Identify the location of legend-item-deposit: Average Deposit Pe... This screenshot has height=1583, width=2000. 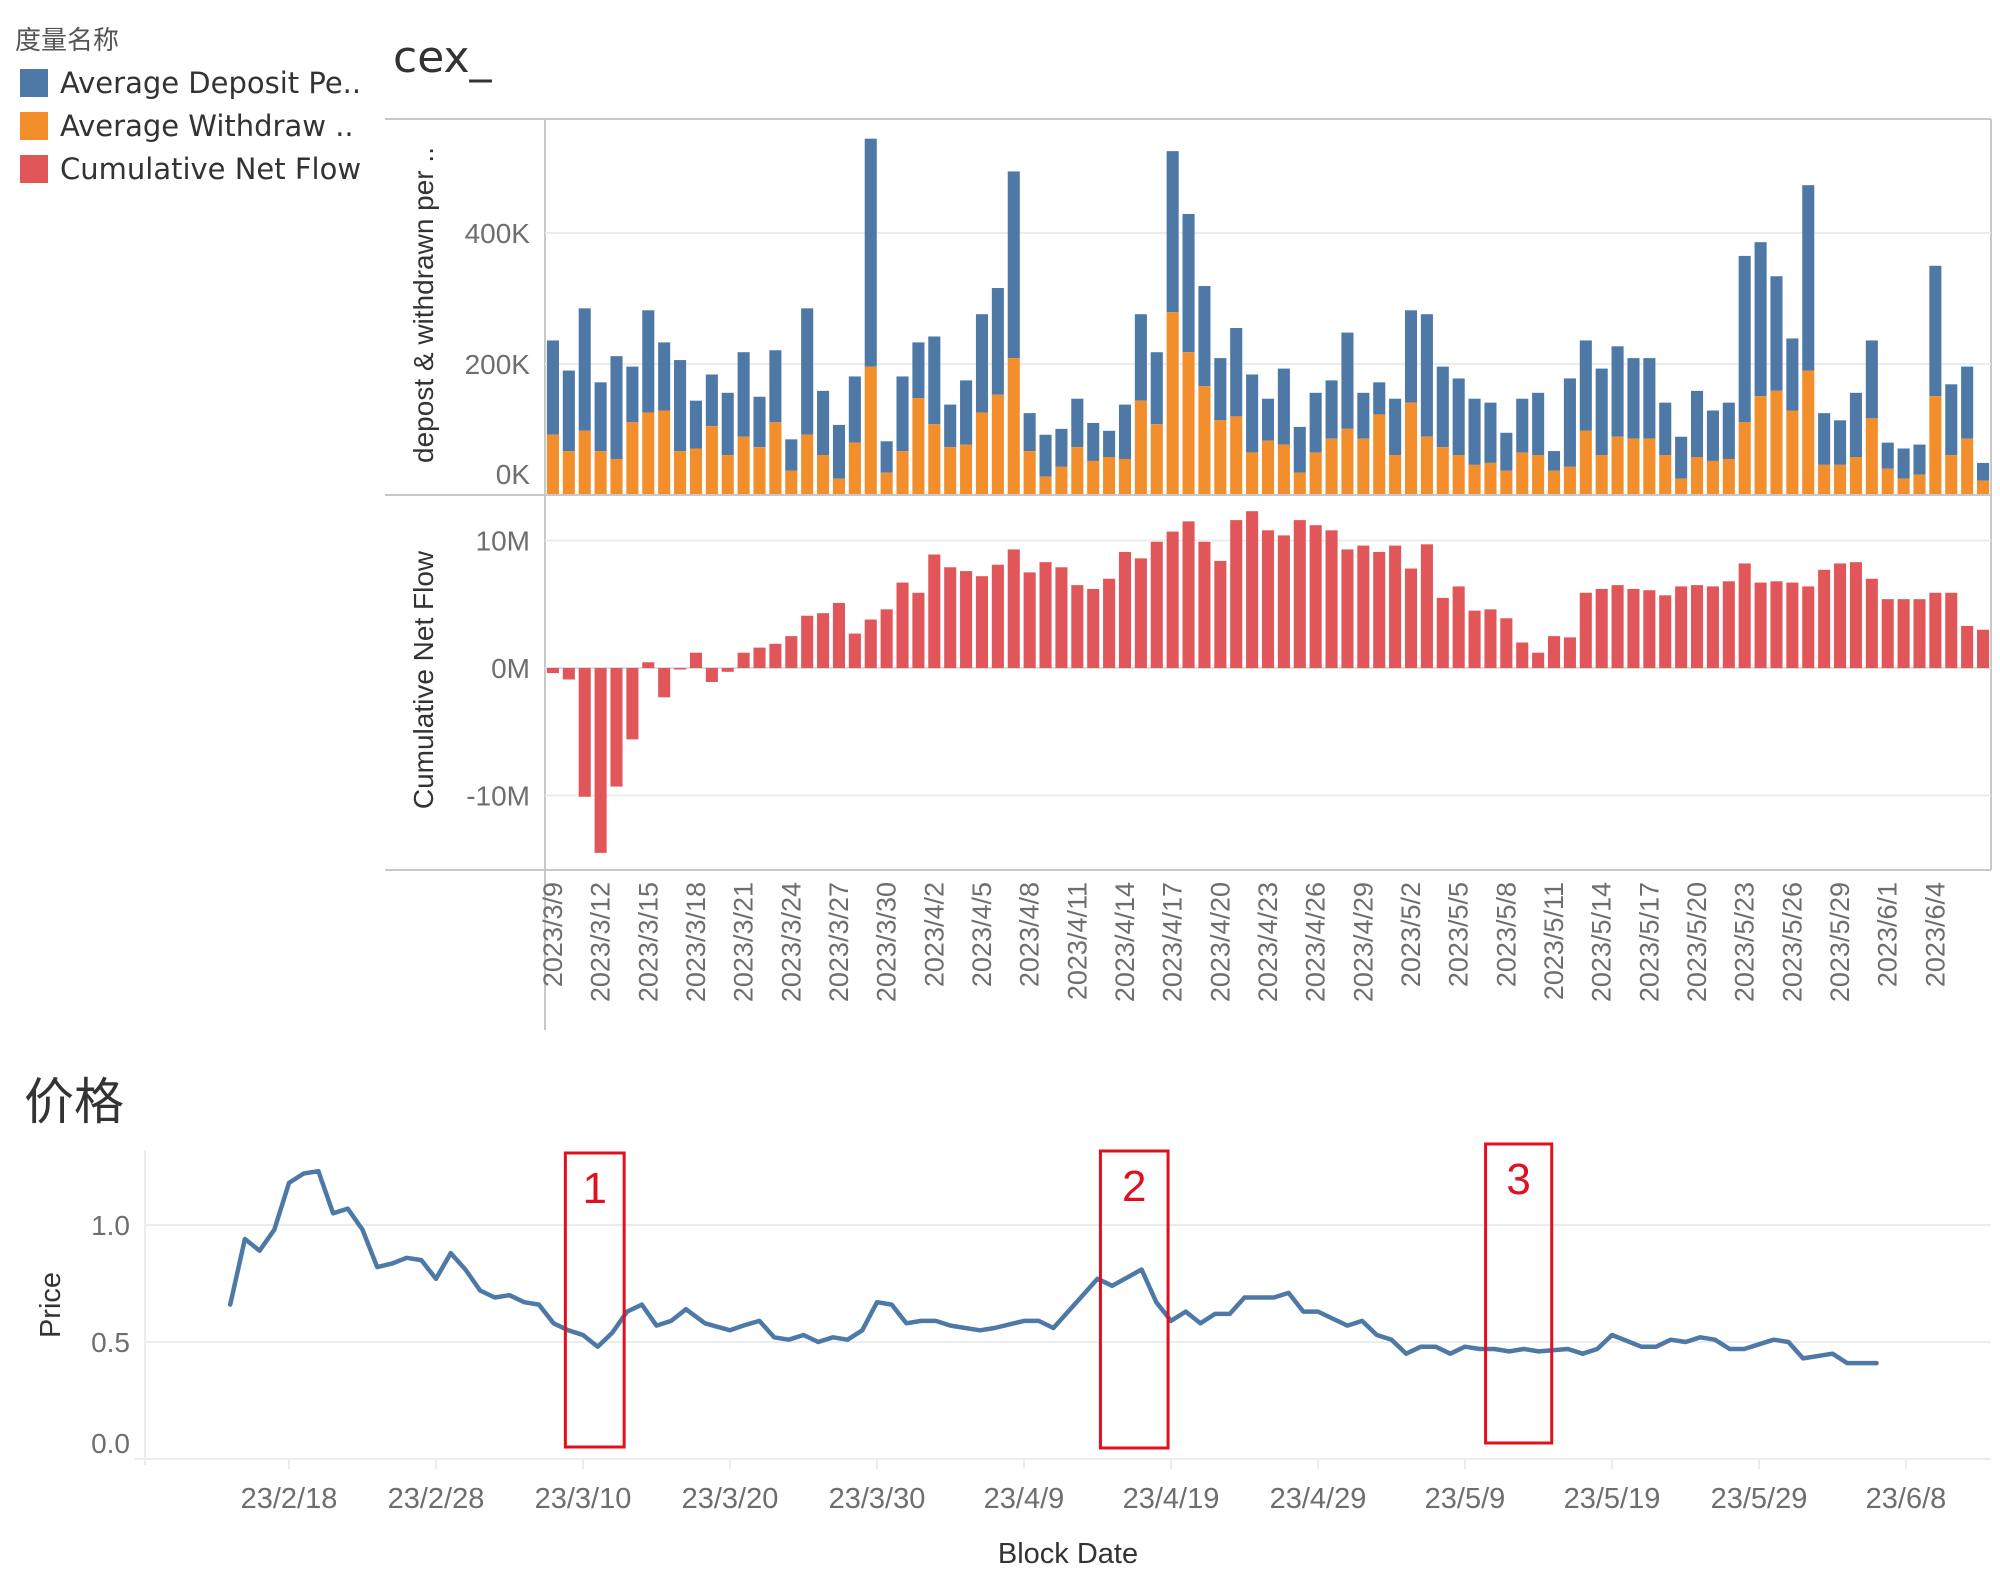
(190, 83).